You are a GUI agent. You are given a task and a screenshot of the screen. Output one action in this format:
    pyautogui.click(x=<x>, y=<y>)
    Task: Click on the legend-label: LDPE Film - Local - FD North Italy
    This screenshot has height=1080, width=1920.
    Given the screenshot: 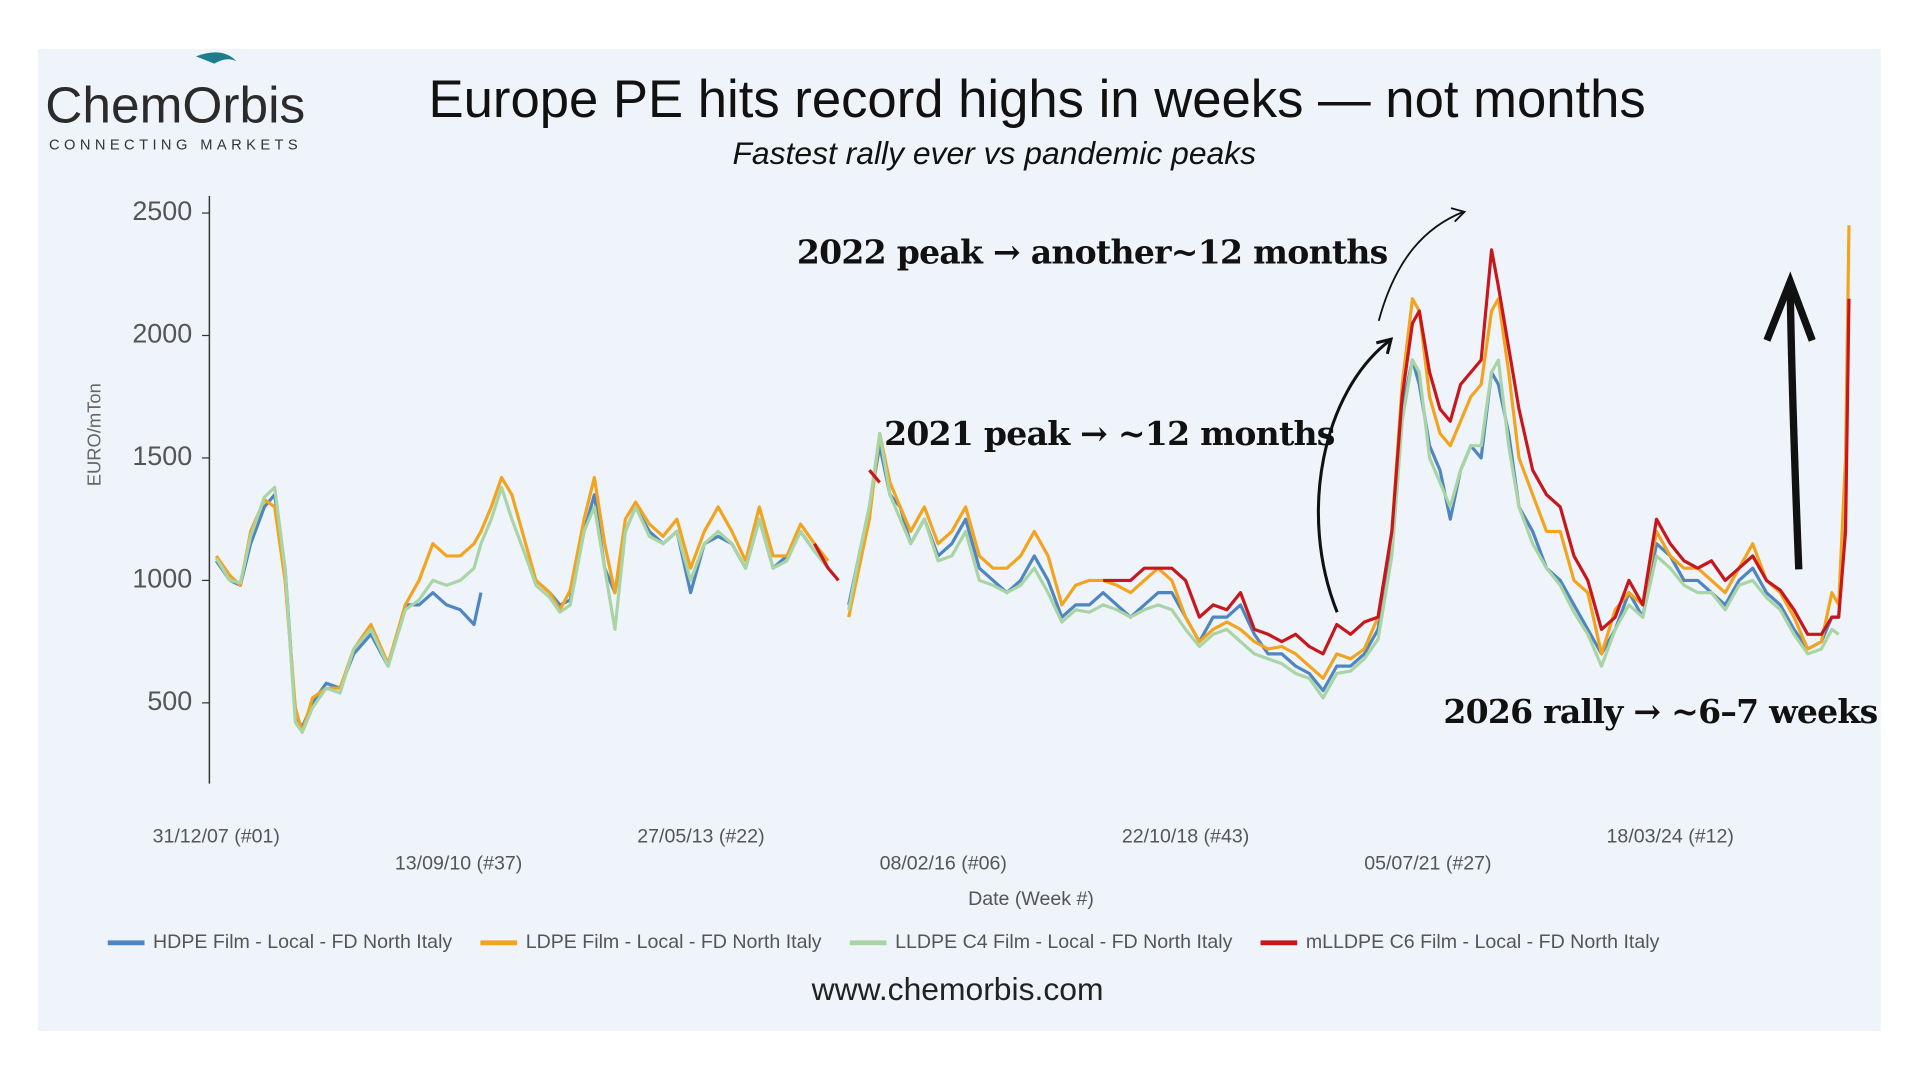 What is the action you would take?
    pyautogui.click(x=674, y=942)
    